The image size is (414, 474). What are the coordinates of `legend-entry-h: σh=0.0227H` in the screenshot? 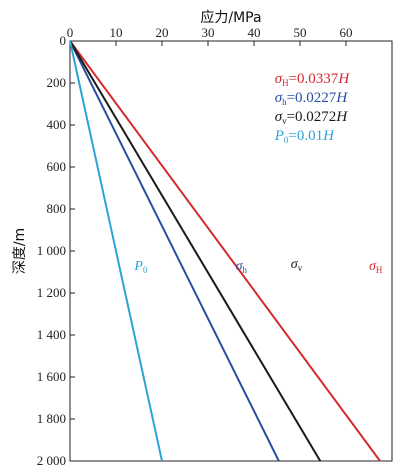 It's located at (312, 98).